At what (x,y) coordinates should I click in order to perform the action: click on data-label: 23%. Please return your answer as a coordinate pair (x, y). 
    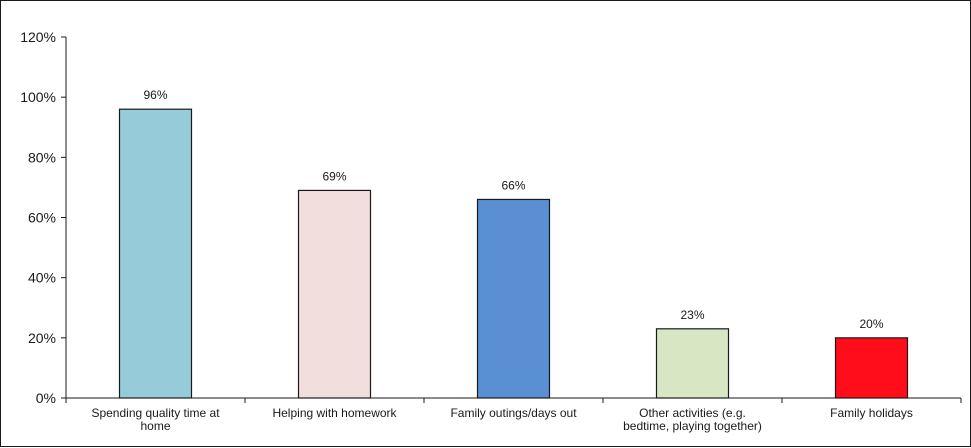
    Looking at the image, I should click on (692, 315).